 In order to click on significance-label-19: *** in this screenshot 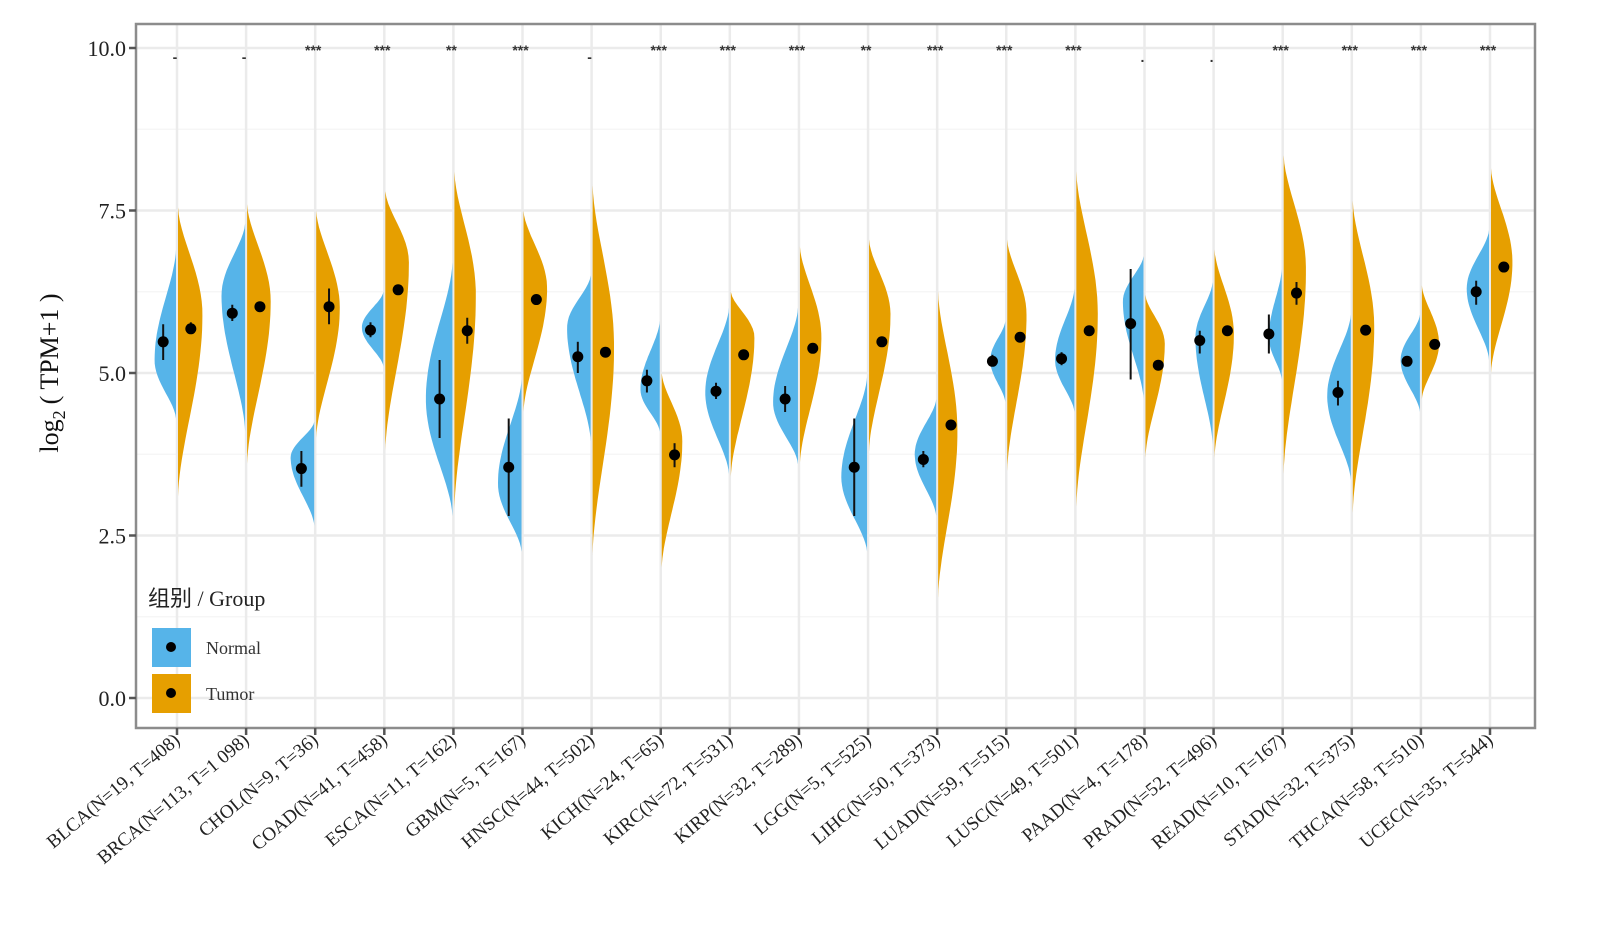, I will do `click(1488, 50)`.